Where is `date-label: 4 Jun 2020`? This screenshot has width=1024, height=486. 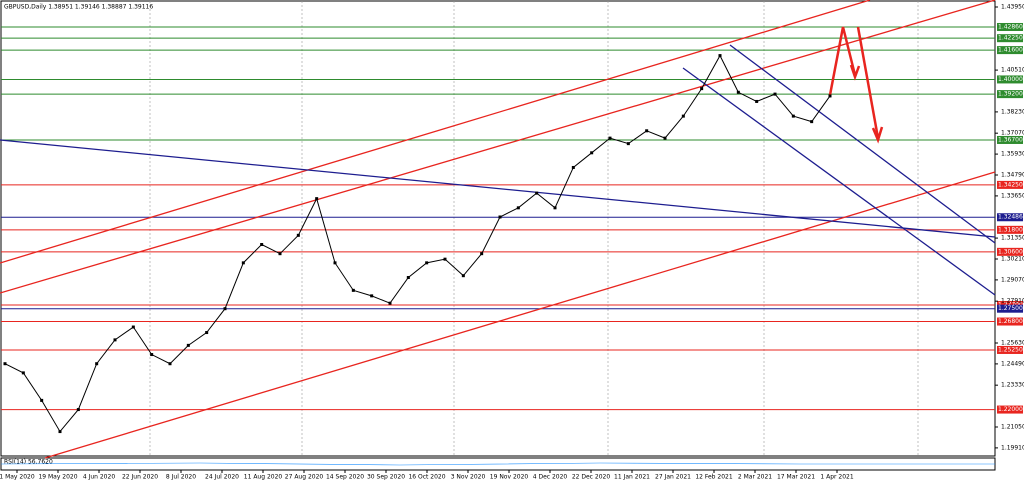
date-label: 4 Jun 2020 is located at coordinates (99, 477).